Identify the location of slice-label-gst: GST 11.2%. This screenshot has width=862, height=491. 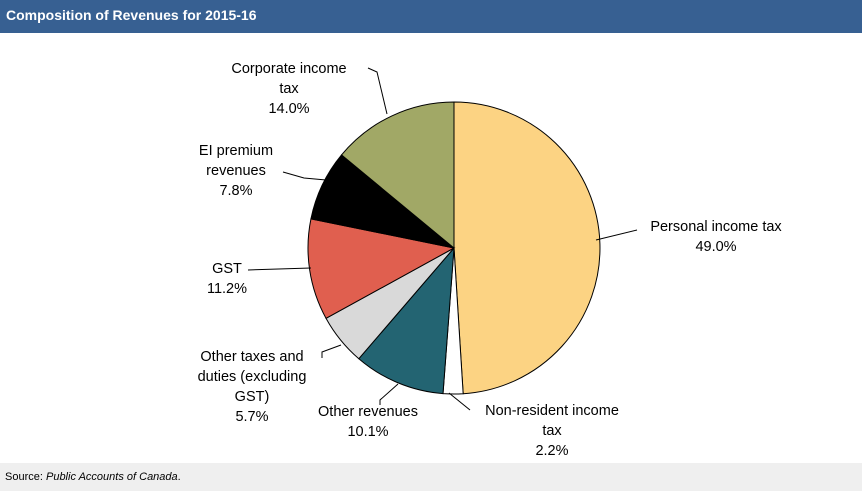
(227, 279).